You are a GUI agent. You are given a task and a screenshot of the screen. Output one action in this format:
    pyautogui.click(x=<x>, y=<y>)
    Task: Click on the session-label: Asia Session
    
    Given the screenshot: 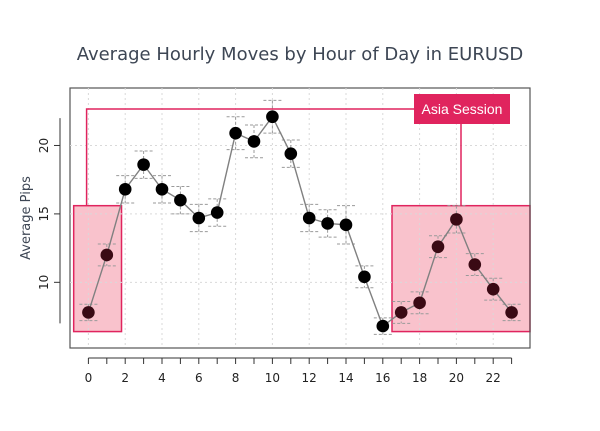 What is the action you would take?
    pyautogui.click(x=462, y=109)
    